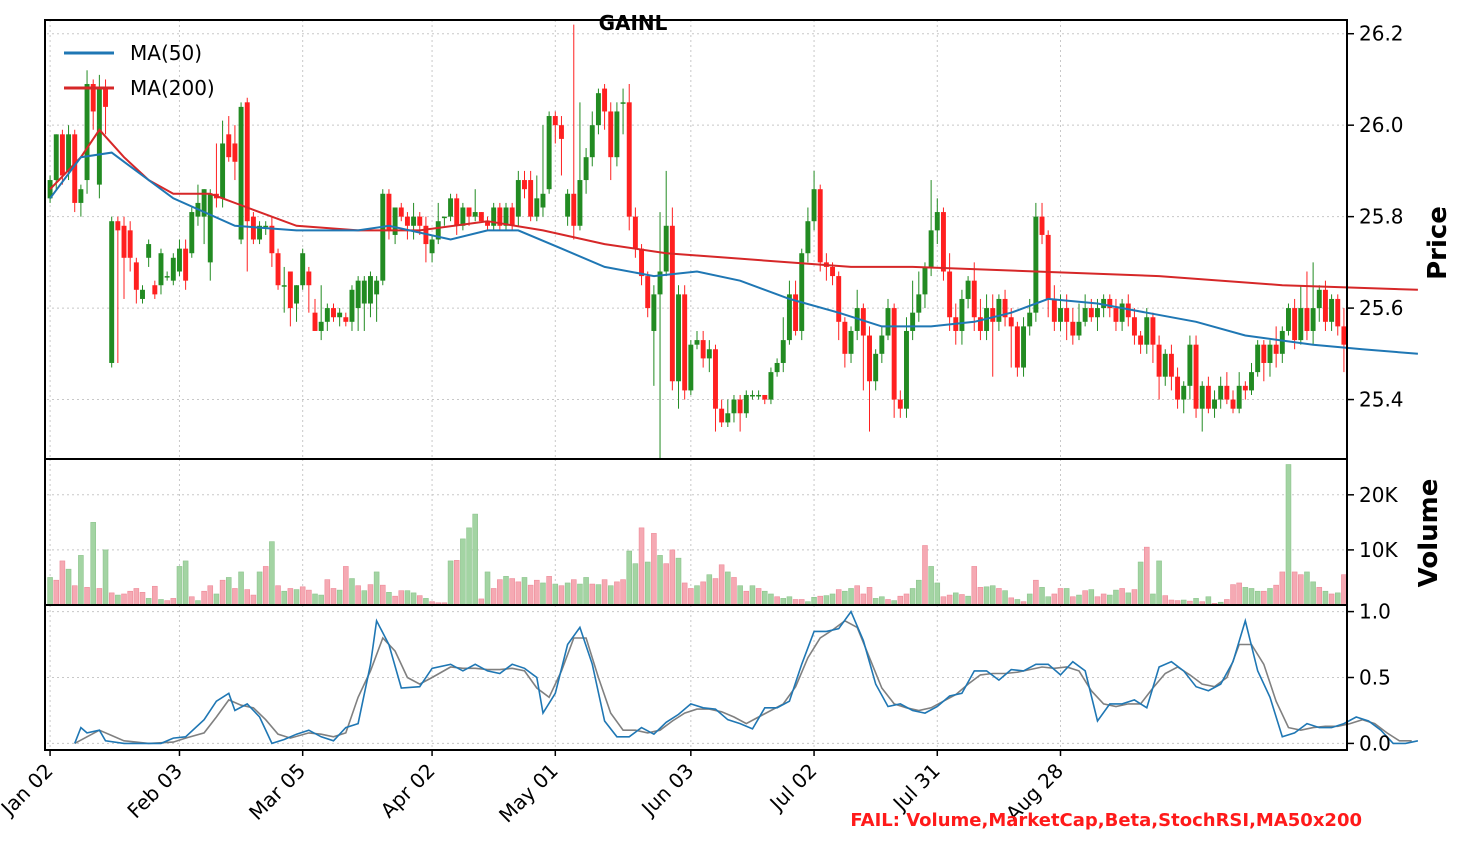  What do you see at coordinates (743, 682) in the screenshot?
I see `stoch-d-line` at bounding box center [743, 682].